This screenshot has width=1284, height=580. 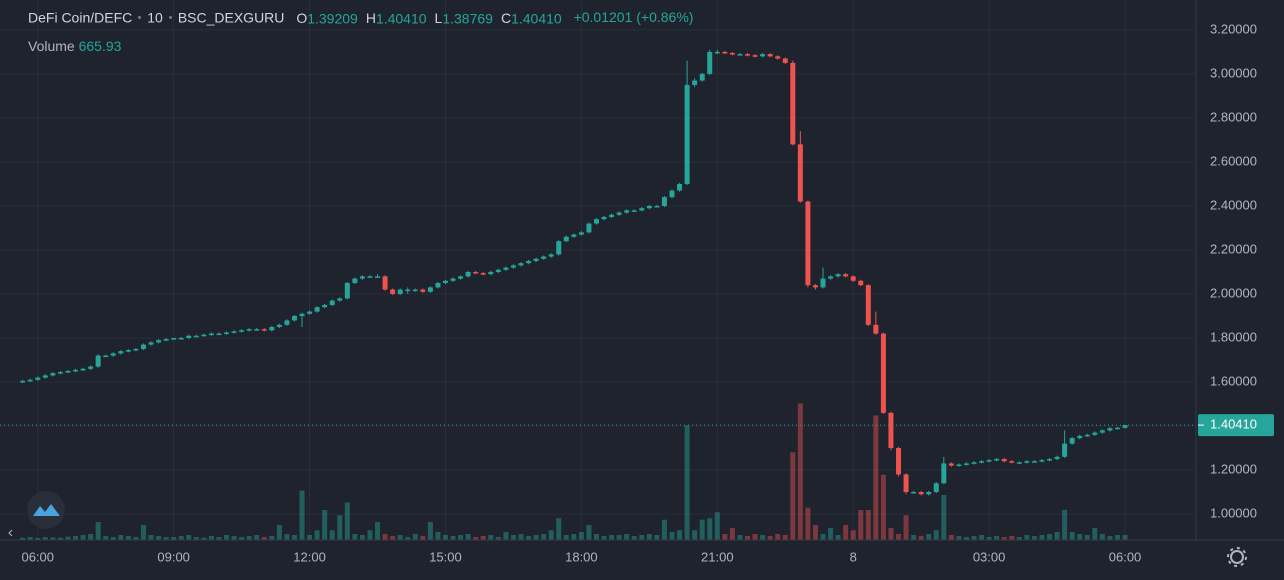 What do you see at coordinates (10, 533) in the screenshot?
I see `scroll-arrow` at bounding box center [10, 533].